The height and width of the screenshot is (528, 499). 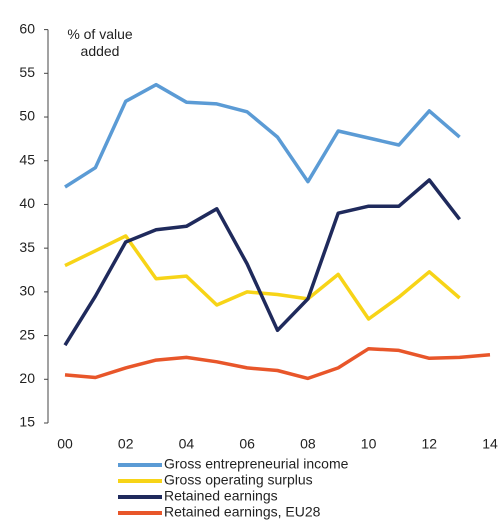 What do you see at coordinates (369, 444) in the screenshot?
I see `x-tick-label: 10` at bounding box center [369, 444].